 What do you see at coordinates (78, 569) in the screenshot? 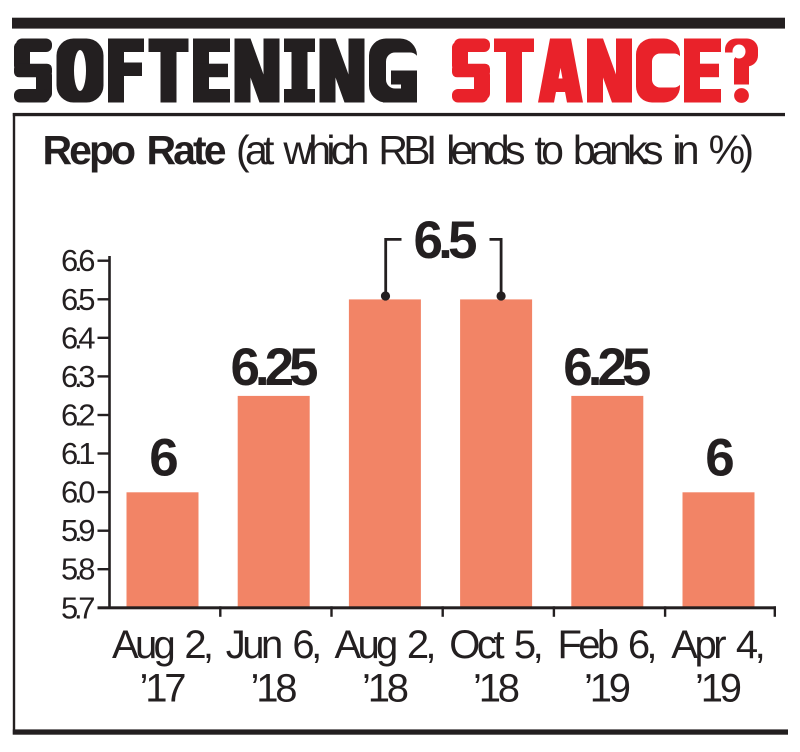
I see `svg-text: 5.8` at bounding box center [78, 569].